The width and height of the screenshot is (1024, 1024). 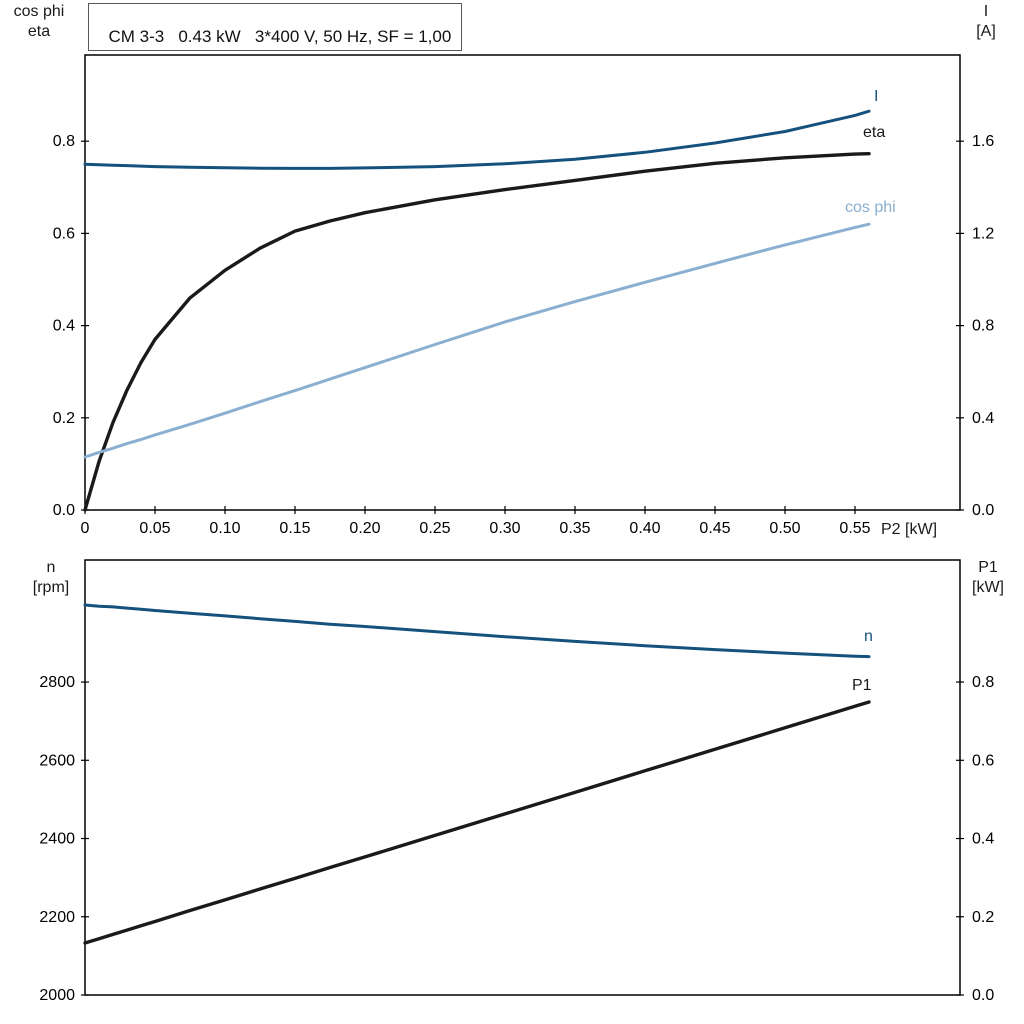 What do you see at coordinates (57, 682) in the screenshot?
I see `svg-text: 2800` at bounding box center [57, 682].